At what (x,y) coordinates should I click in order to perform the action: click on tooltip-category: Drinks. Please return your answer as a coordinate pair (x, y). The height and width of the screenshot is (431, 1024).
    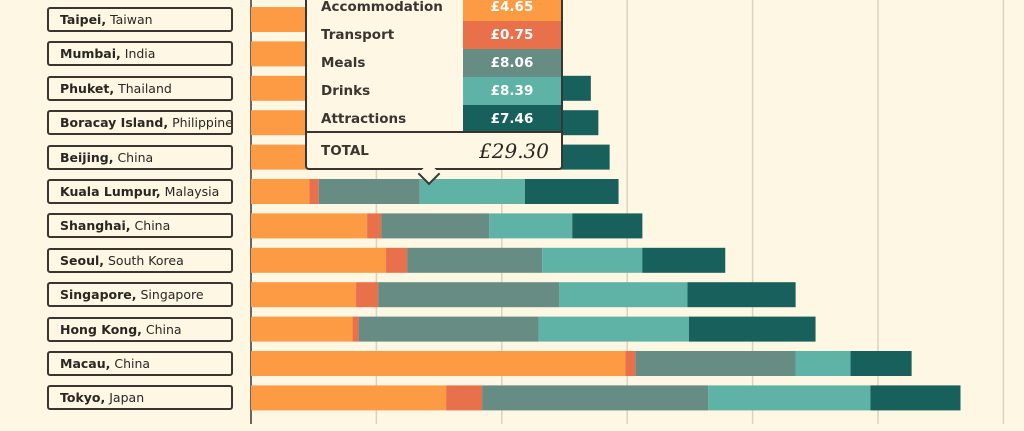
    Looking at the image, I should click on (346, 91).